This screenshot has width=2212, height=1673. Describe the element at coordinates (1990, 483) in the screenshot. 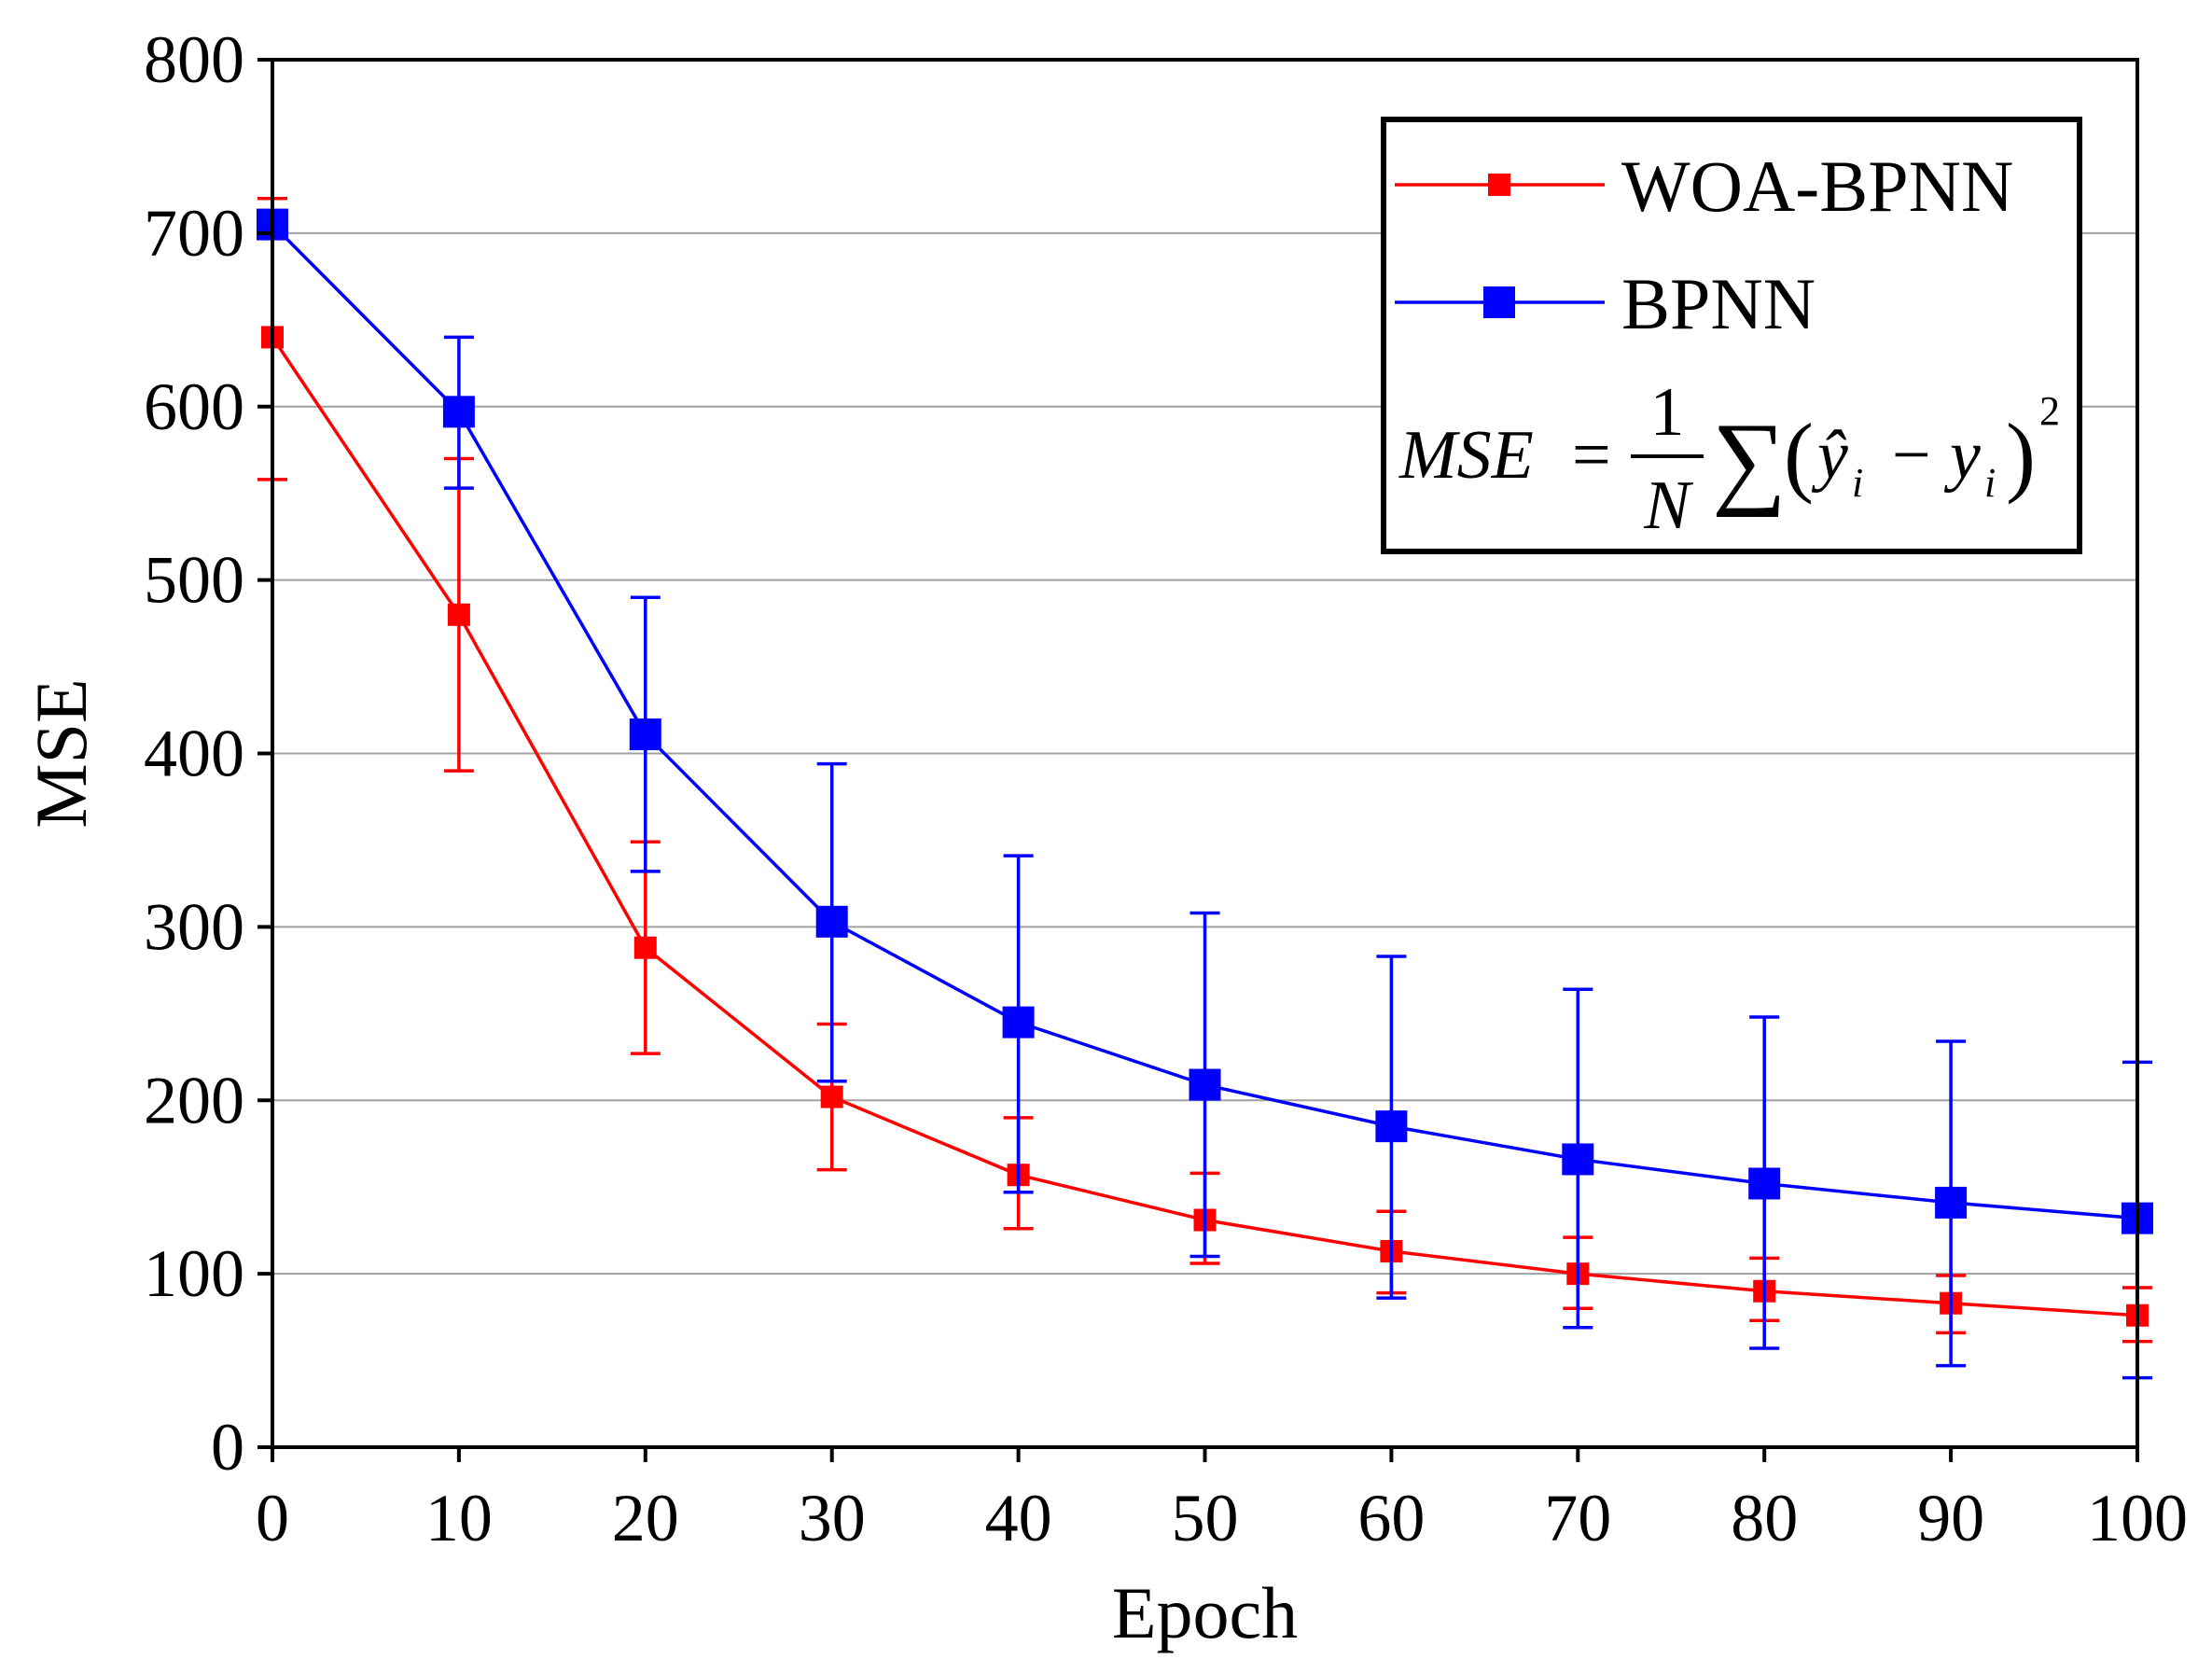

I see `formula-subscript-2: i` at that location.